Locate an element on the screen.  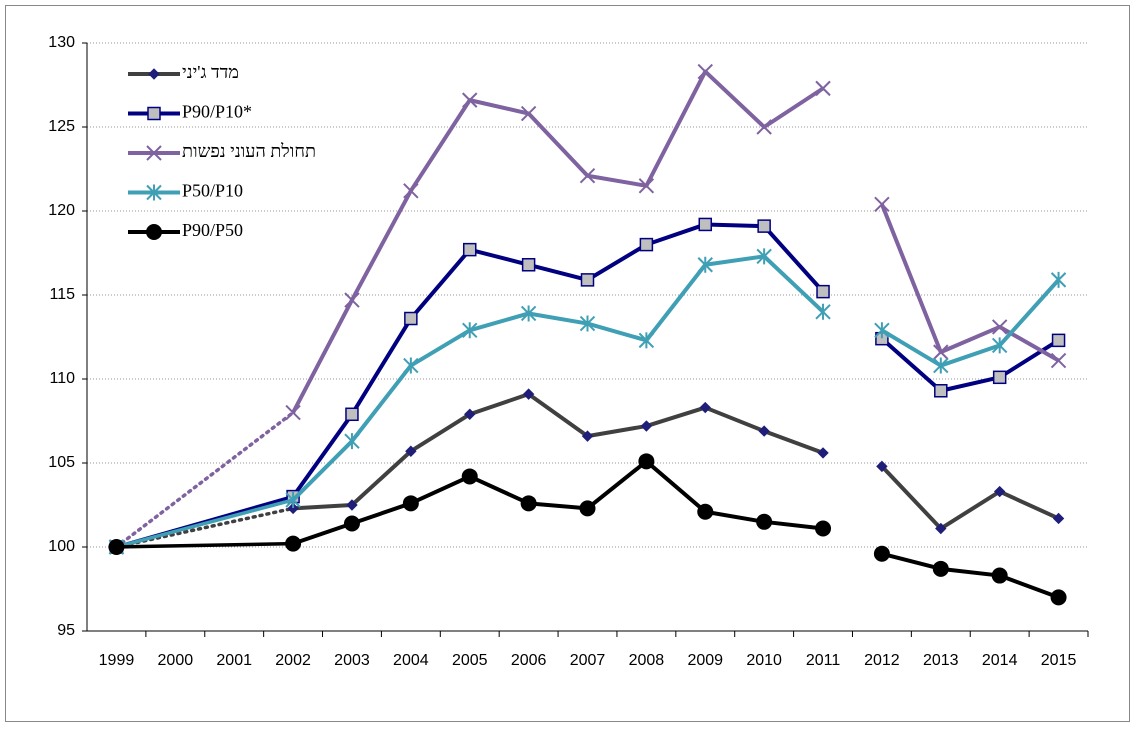
x-tick-label: 2007 is located at coordinates (588, 660).